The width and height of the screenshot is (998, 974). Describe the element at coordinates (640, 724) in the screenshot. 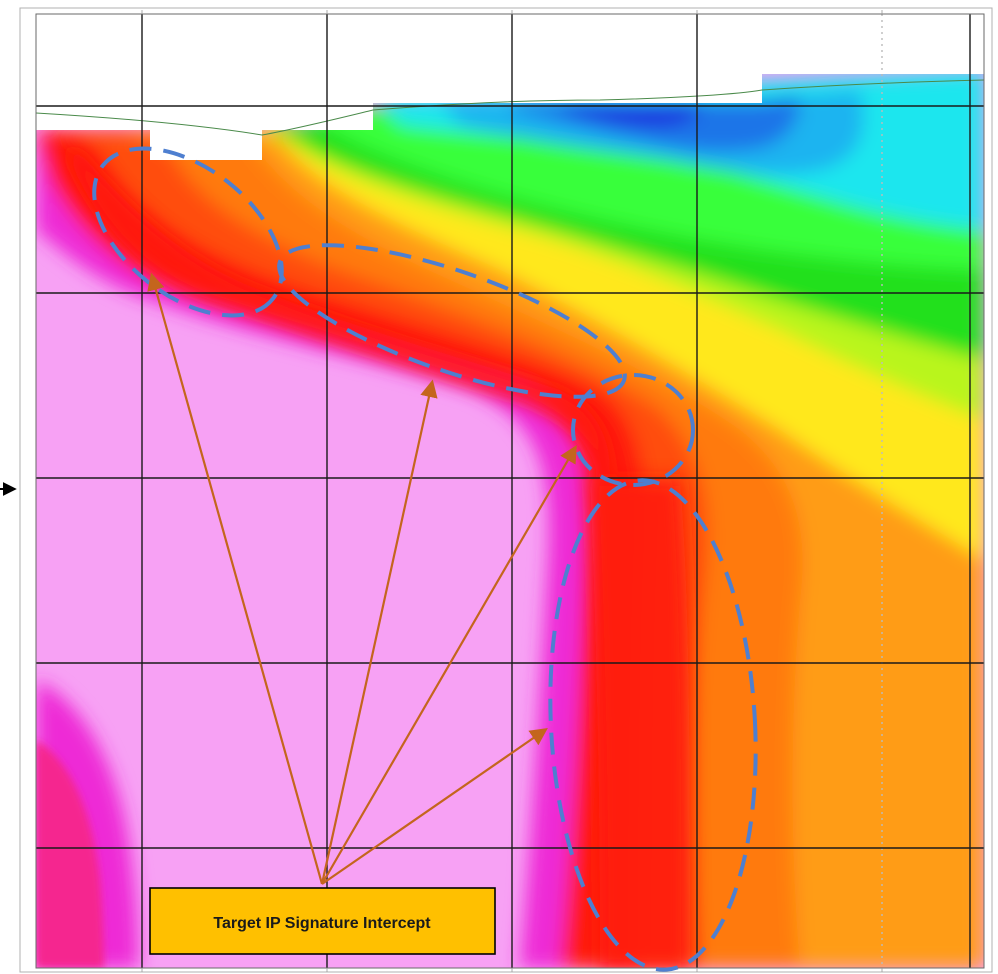

I see `core-lower` at that location.